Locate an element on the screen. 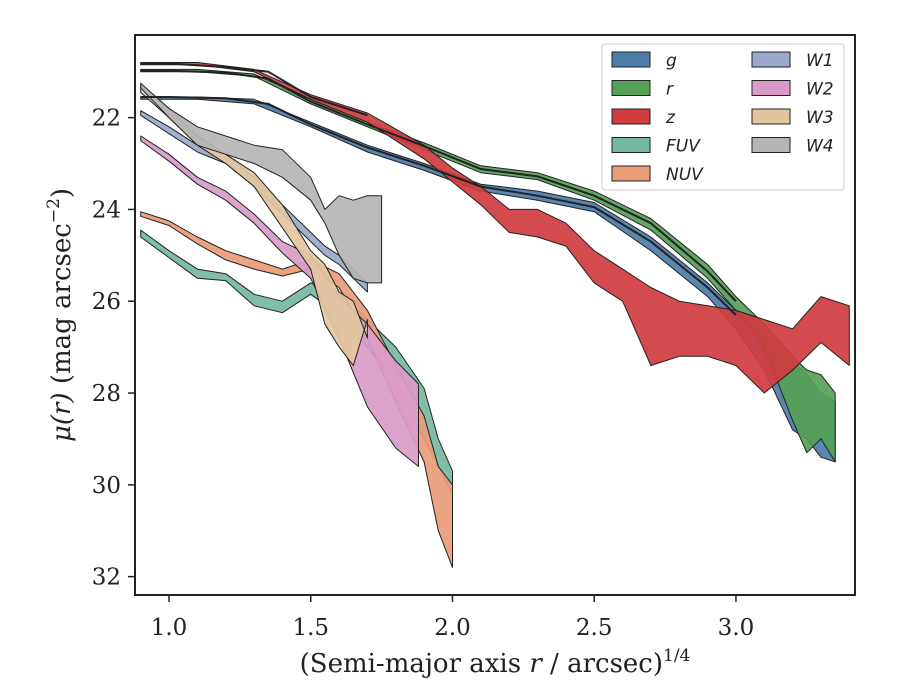 Image resolution: width=900 pixels, height=700 pixels. x-tick-label: 3.0 is located at coordinates (736, 628).